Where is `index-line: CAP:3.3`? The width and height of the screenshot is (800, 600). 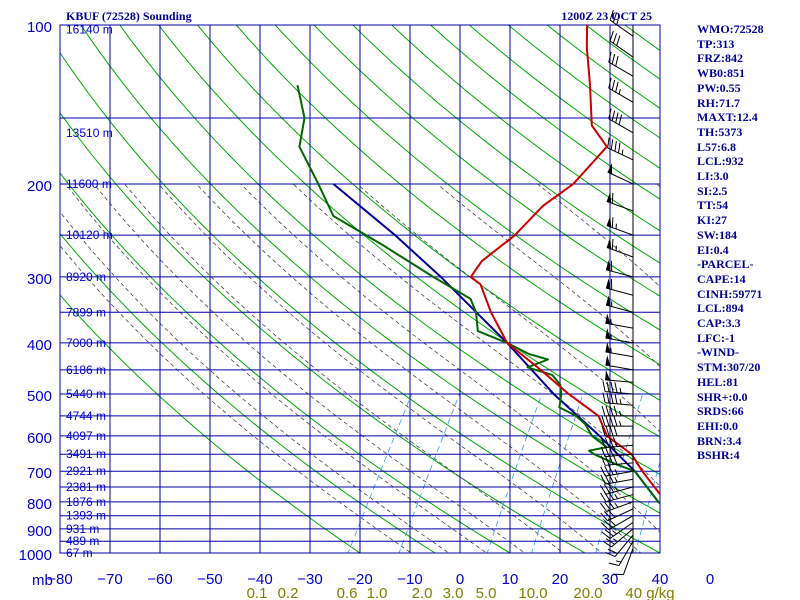
index-line: CAP:3.3 is located at coordinates (719, 323).